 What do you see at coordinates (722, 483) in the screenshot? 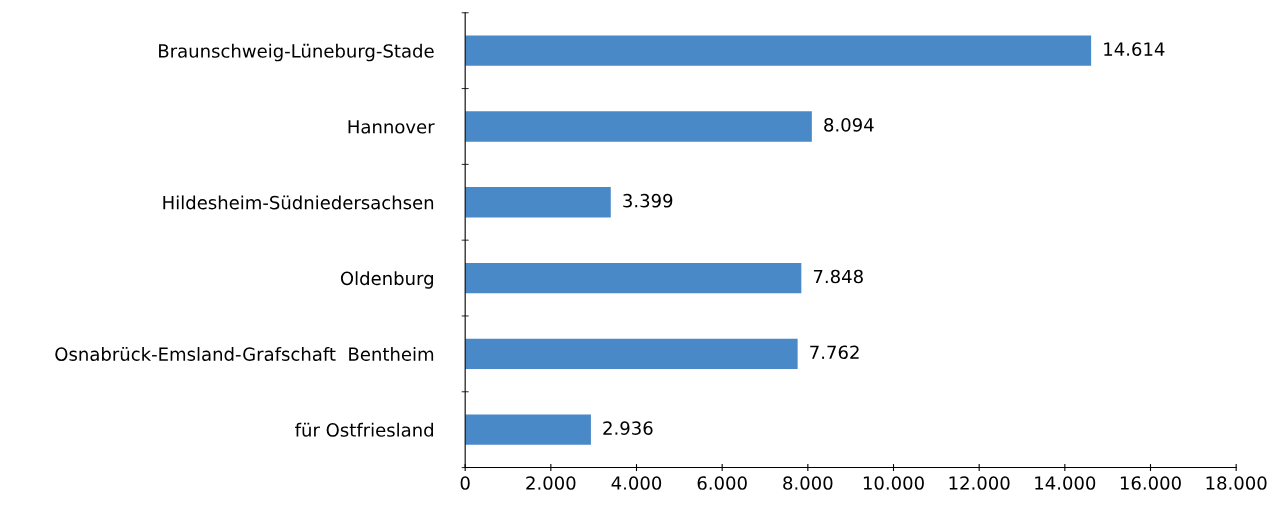
I see `x-tick-label: 6.000` at bounding box center [722, 483].